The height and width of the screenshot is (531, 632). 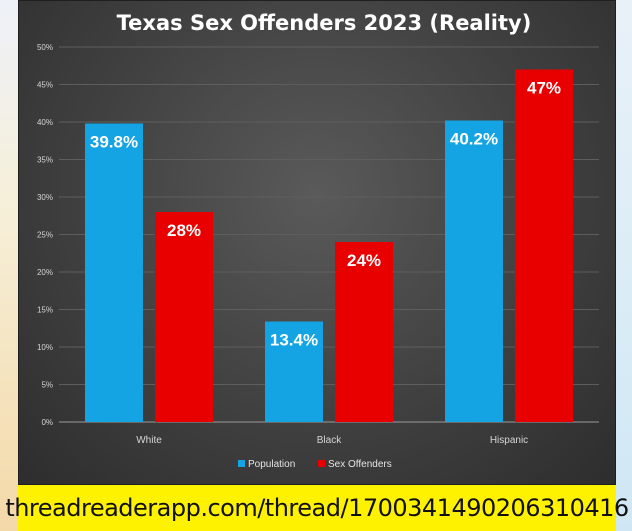 I want to click on data-label: 24%, so click(x=364, y=260).